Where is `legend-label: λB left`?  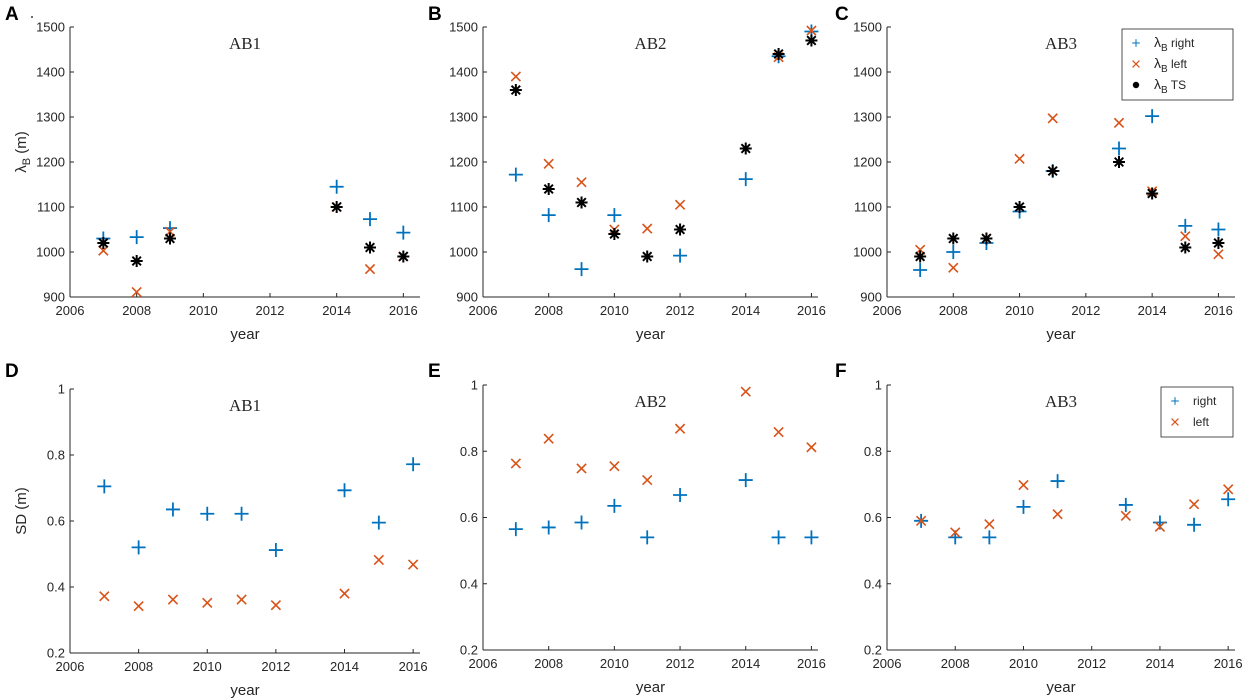 legend-label: λB left is located at coordinates (1171, 65).